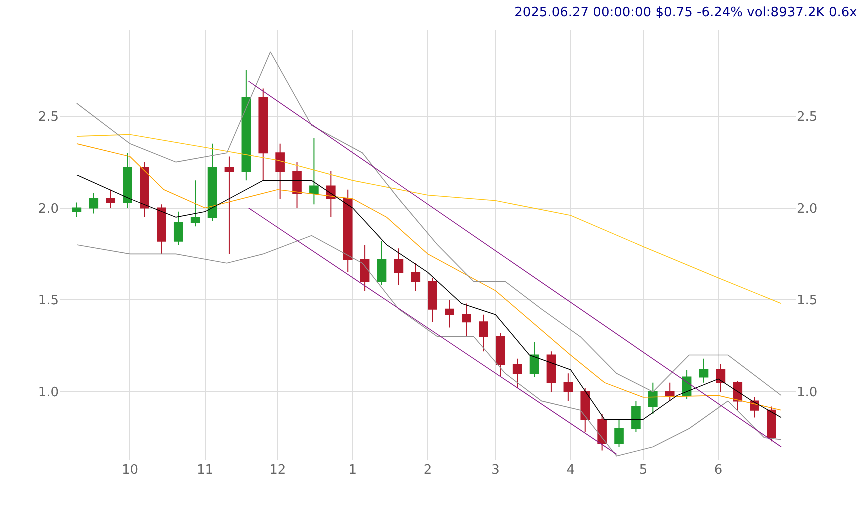 The height and width of the screenshot is (505, 866). What do you see at coordinates (353, 470) in the screenshot?
I see `x-tick-label: 1` at bounding box center [353, 470].